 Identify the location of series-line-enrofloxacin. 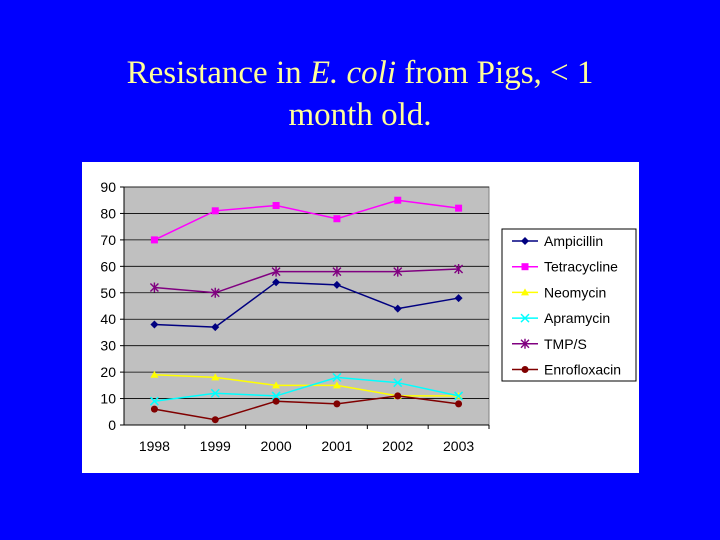
(306, 408).